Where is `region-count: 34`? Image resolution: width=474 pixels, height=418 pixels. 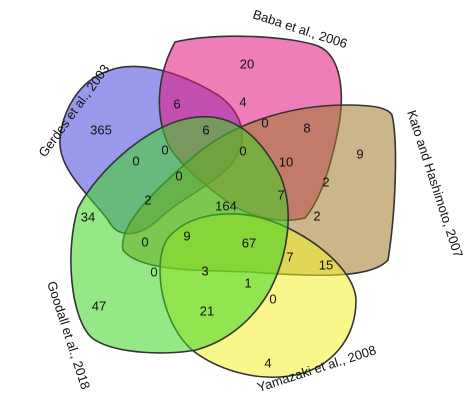 region-count: 34 is located at coordinates (88, 216).